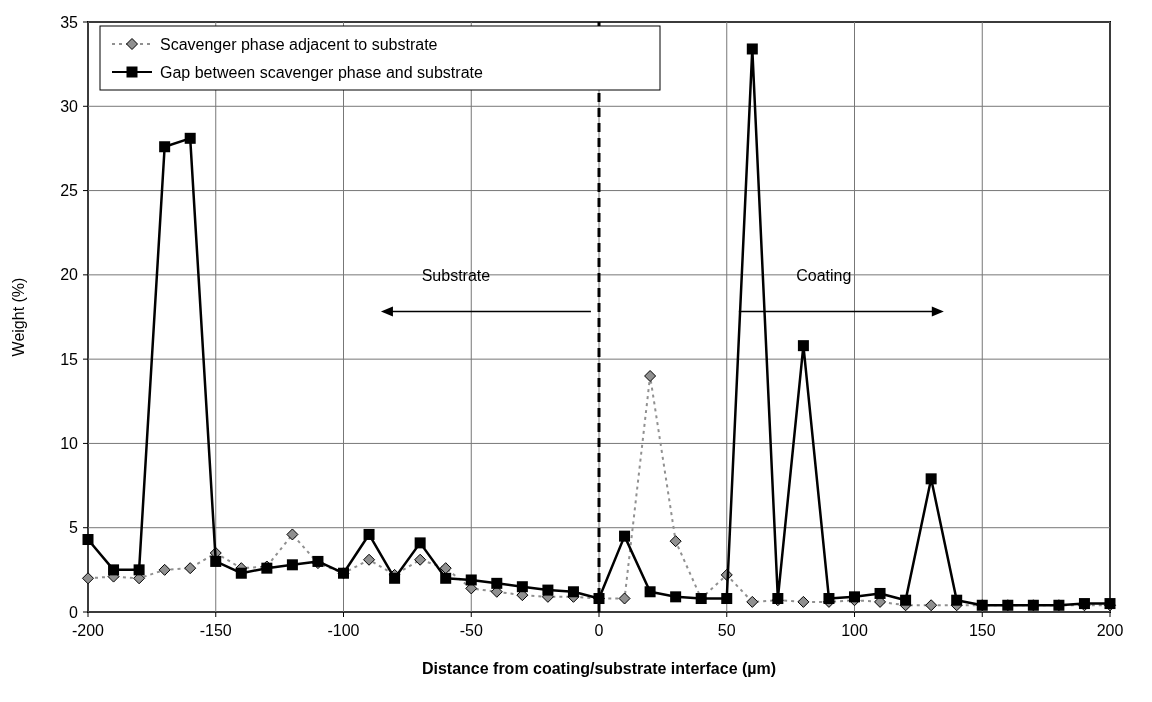  What do you see at coordinates (599, 630) in the screenshot?
I see `x-tick-label: 0` at bounding box center [599, 630].